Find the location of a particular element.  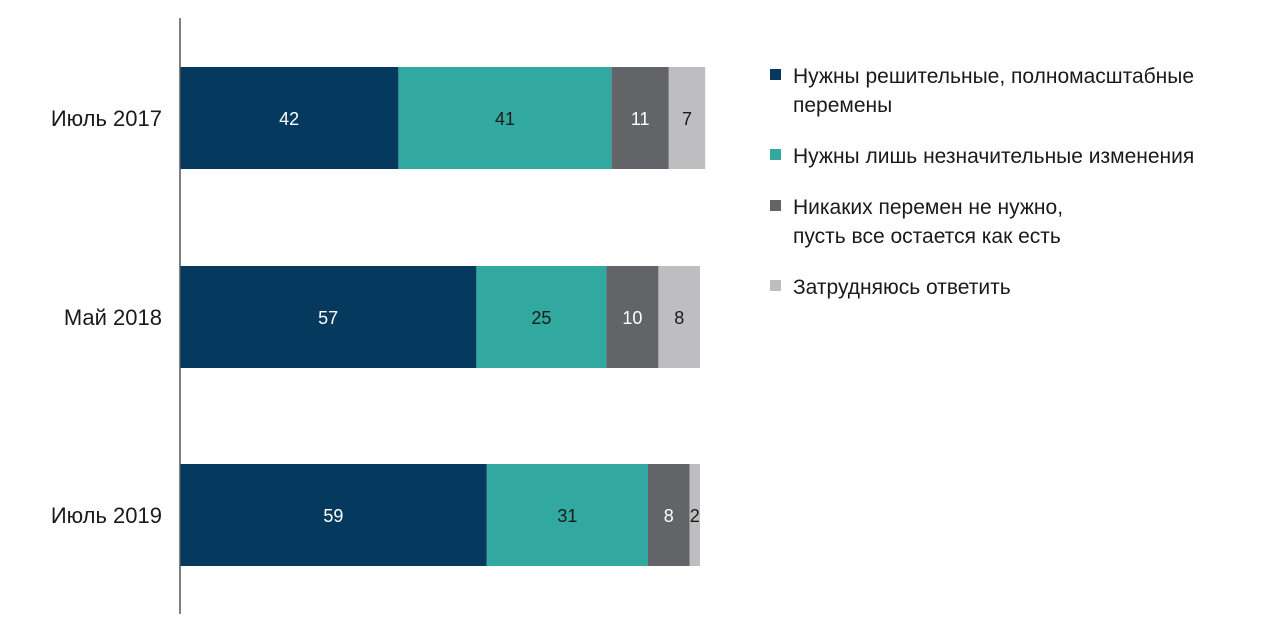

legend-item: Нужны лишь незначительные изменения is located at coordinates (1020, 156).